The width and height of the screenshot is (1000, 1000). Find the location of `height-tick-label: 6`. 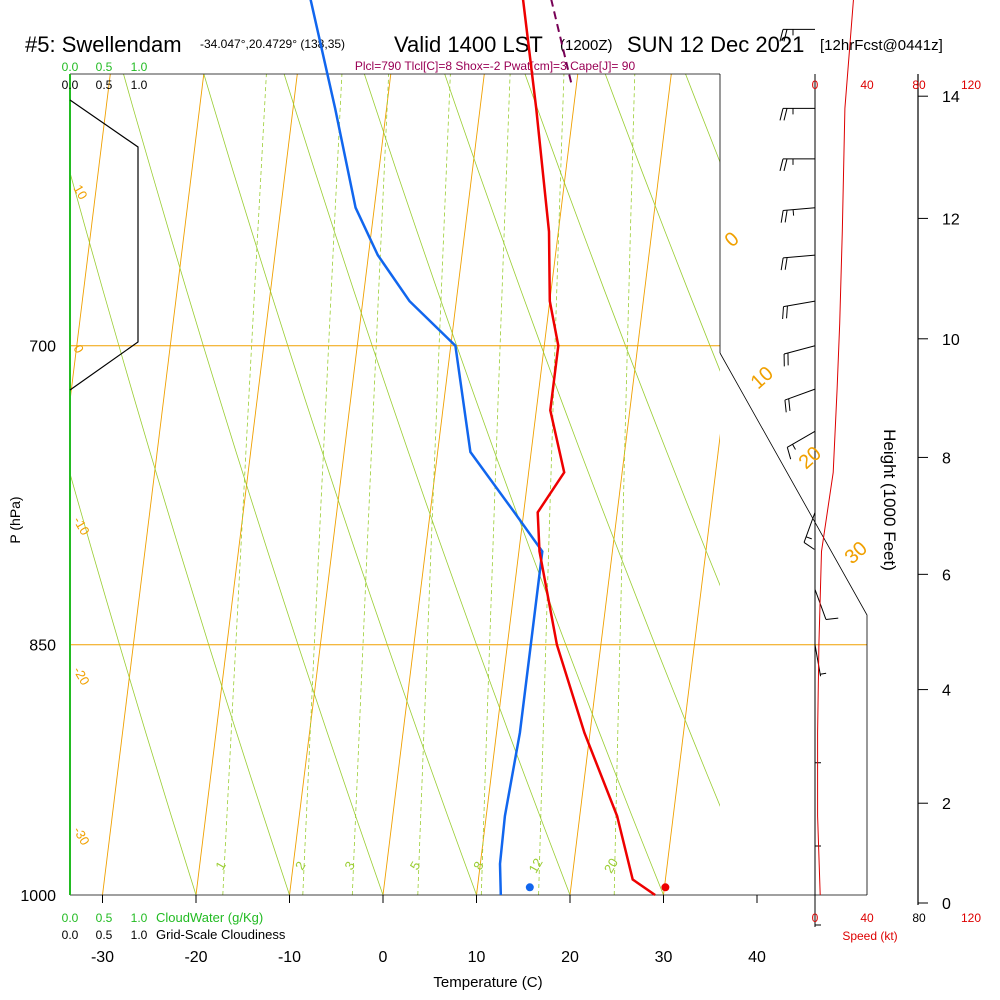

height-tick-label: 6 is located at coordinates (946, 575).